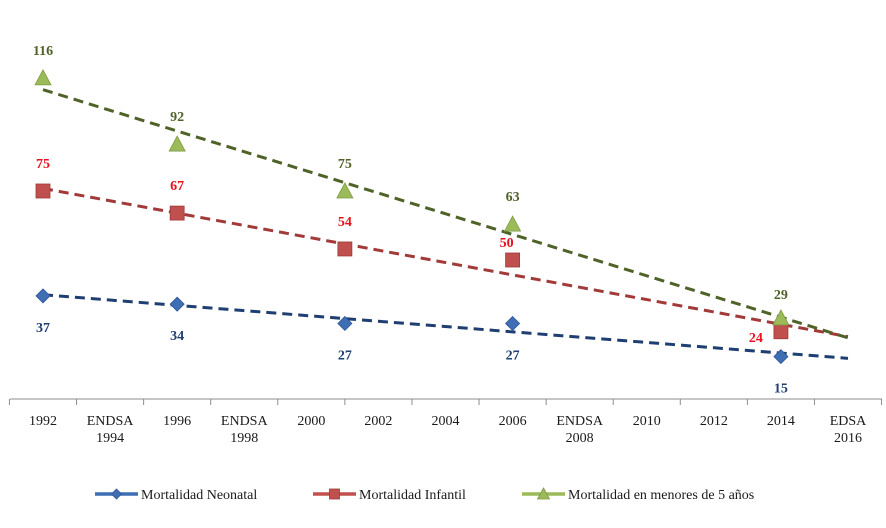 This screenshot has width=886, height=528. I want to click on trendline, so click(445, 326).